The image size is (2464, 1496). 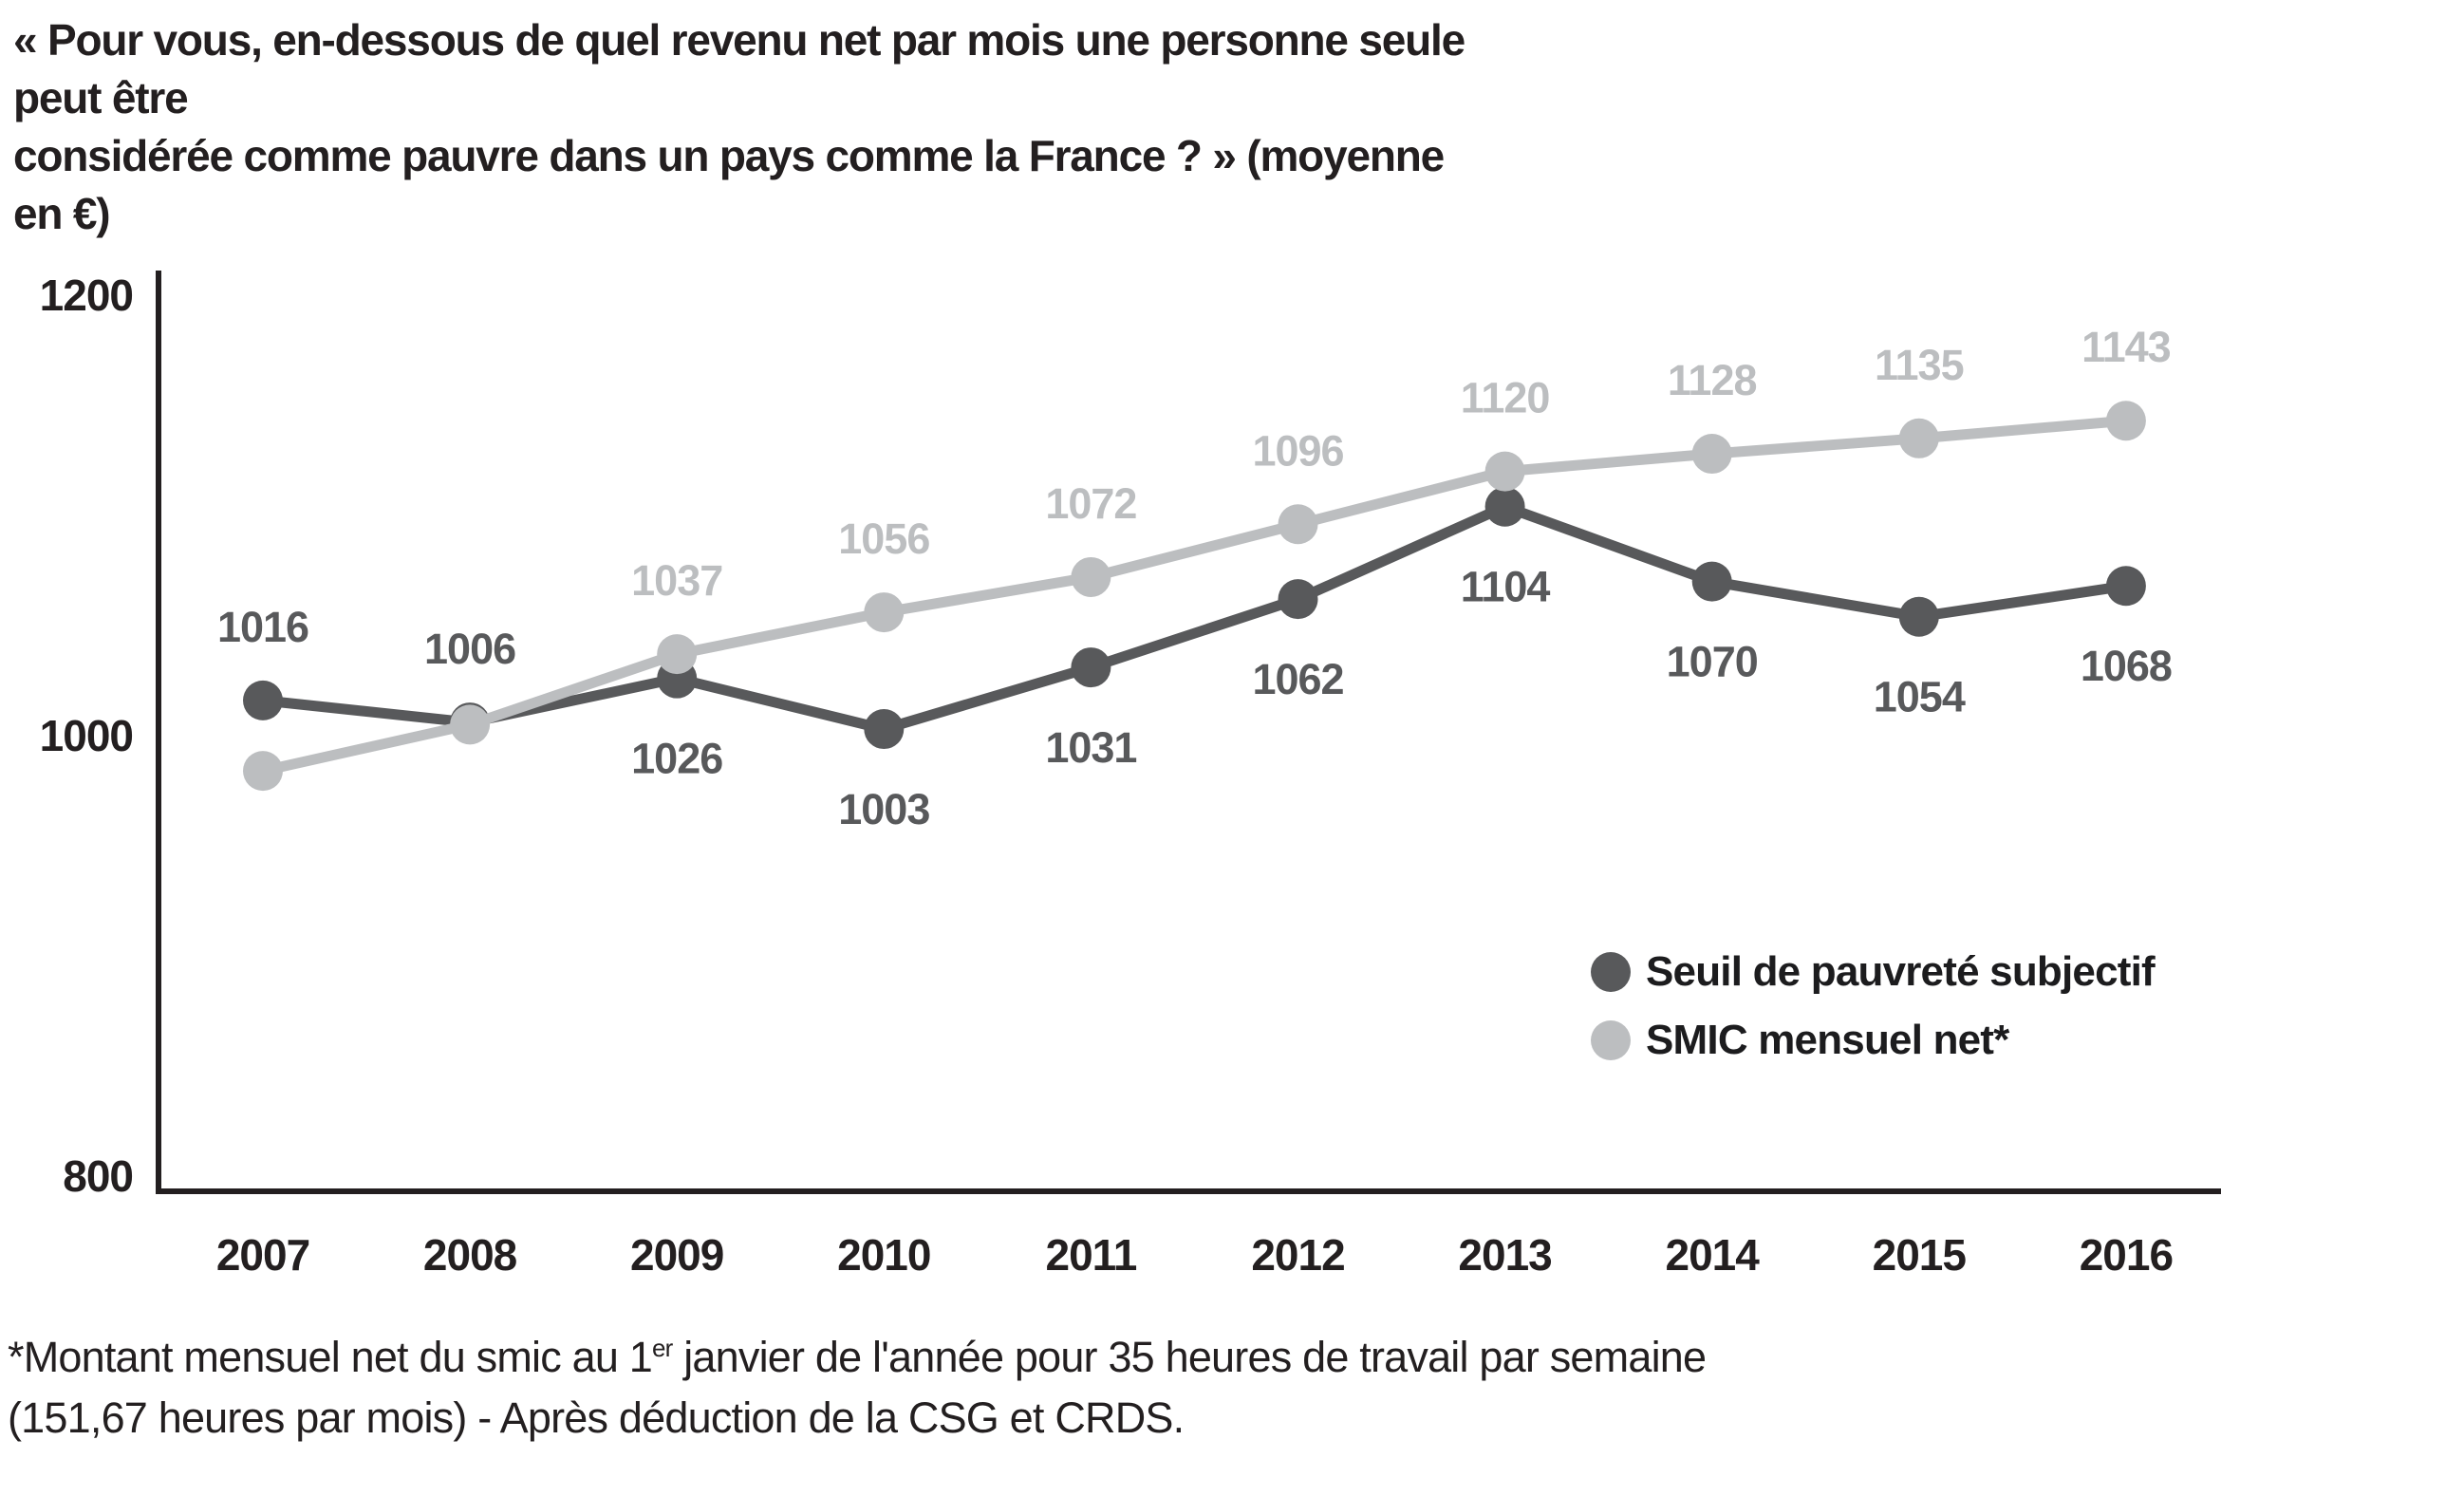 What do you see at coordinates (86, 735) in the screenshot?
I see `y-tick-label: 1000` at bounding box center [86, 735].